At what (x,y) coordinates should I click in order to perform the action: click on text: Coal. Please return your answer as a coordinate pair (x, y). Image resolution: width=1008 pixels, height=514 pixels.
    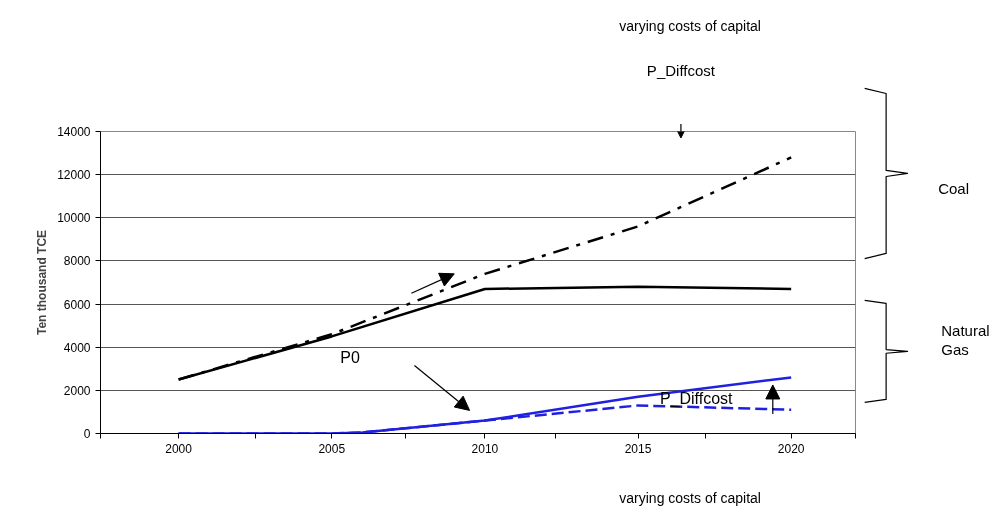
    Looking at the image, I should click on (954, 188).